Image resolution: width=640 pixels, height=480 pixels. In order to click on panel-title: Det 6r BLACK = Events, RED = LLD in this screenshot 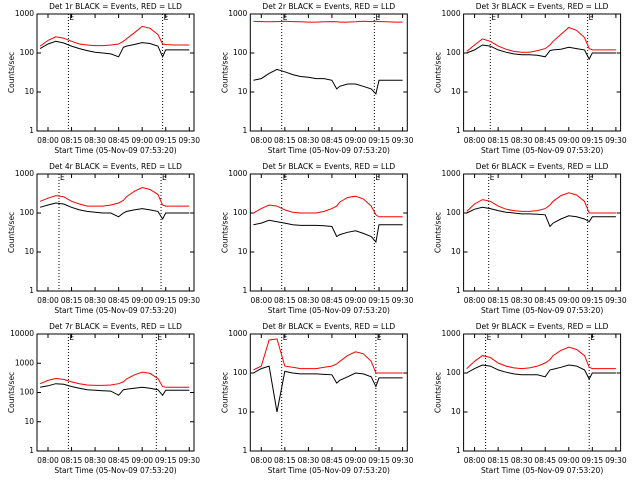, I will do `click(542, 166)`.